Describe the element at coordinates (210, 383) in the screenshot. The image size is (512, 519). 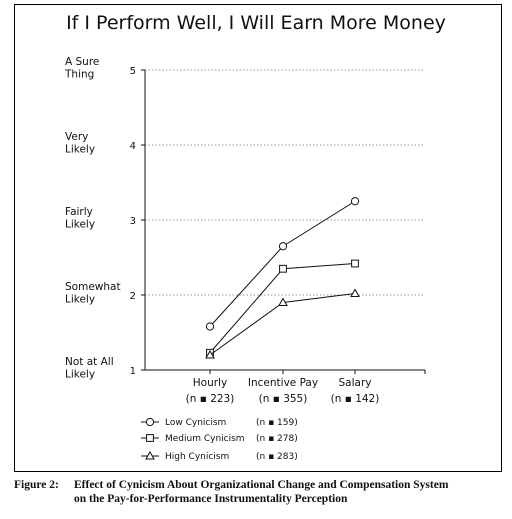
I see `x-category-label: Hourly` at that location.